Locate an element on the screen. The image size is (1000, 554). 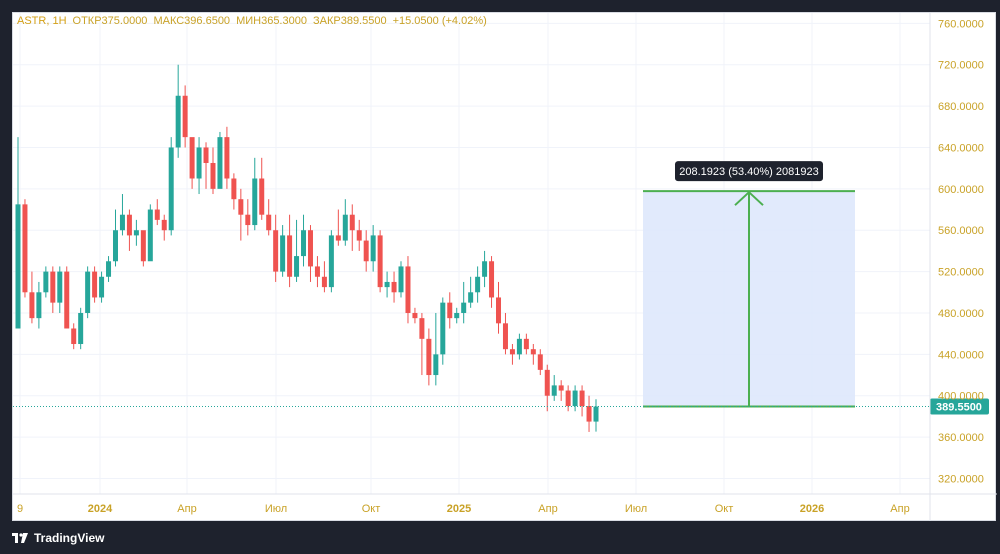
price-range-measure: 208.1923 (53.40%) 2081923 is located at coordinates (749, 284).